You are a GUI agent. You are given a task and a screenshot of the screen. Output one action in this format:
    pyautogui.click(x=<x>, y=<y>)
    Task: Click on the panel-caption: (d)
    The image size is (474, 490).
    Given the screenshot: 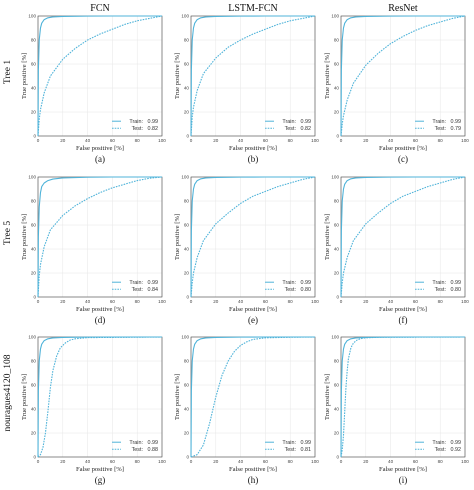 What is the action you would take?
    pyautogui.click(x=100, y=320)
    